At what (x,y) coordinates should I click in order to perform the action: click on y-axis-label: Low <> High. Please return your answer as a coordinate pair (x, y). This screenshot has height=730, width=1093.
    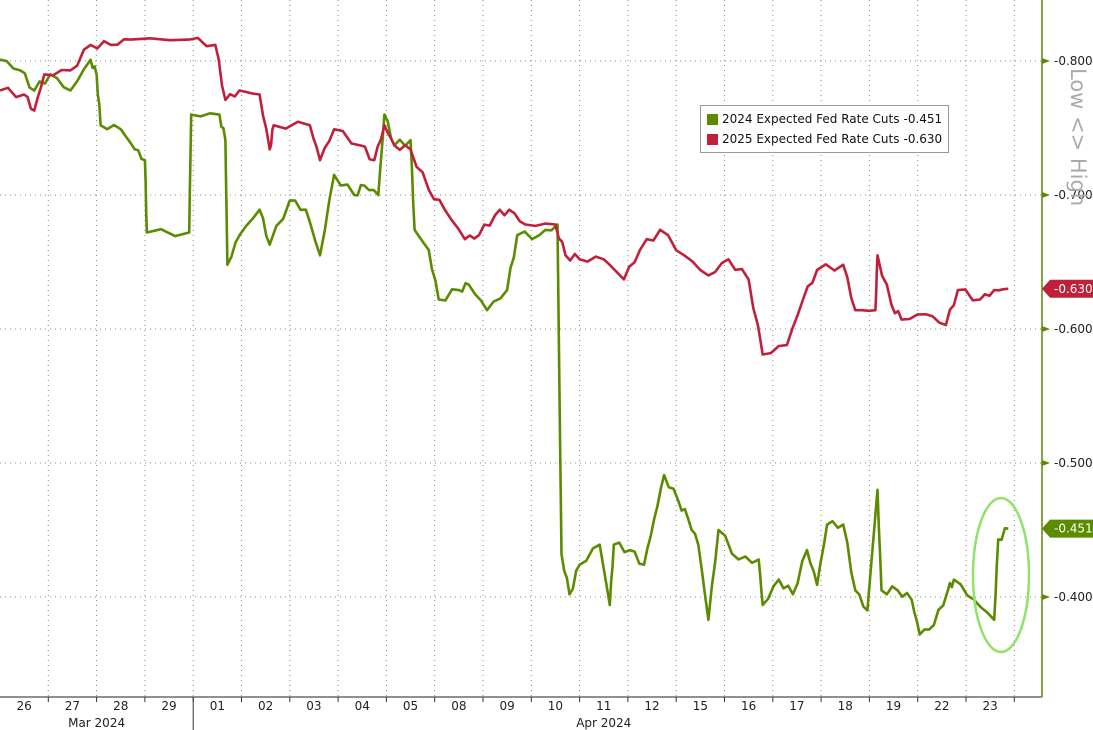
    Looking at the image, I should click on (1078, 137).